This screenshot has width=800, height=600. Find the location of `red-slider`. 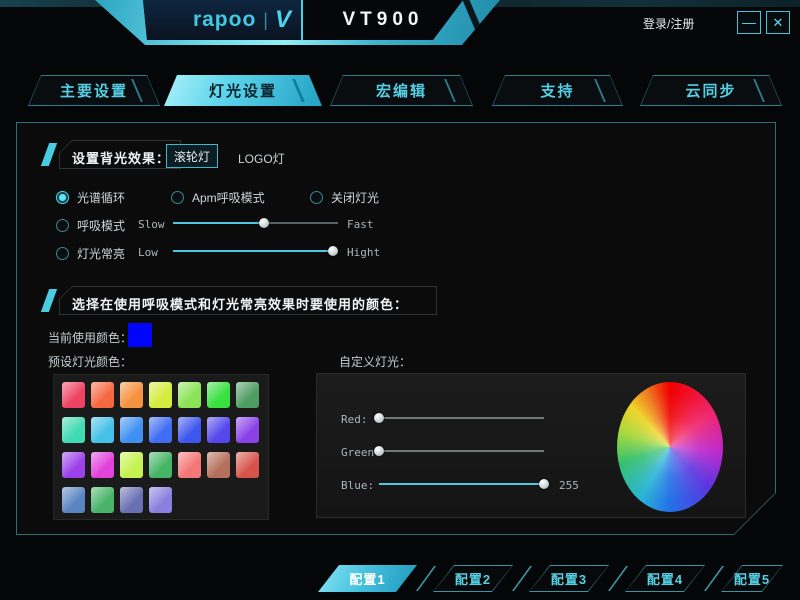

red-slider is located at coordinates (461, 418).